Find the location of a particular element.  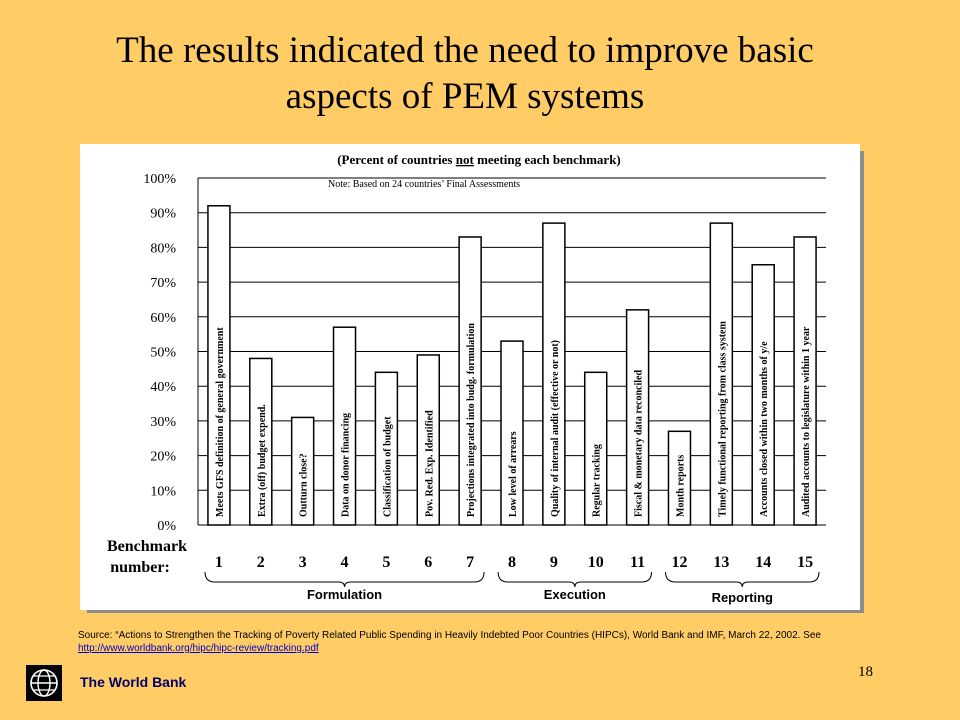

bar-label: Data on donor financing is located at coordinates (346, 465).